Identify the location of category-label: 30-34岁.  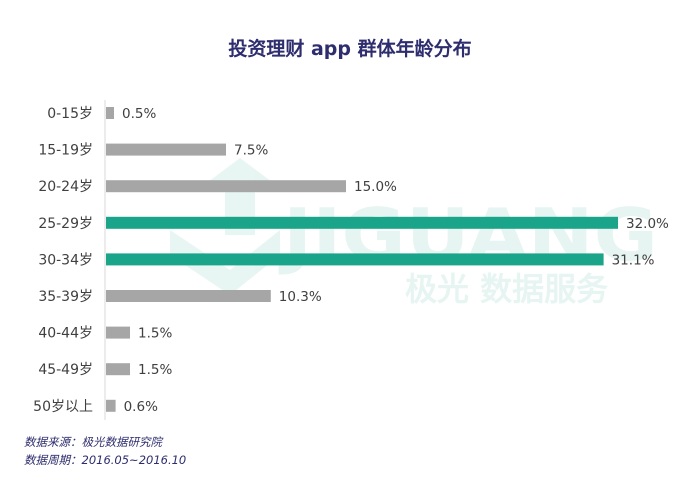
(65, 260).